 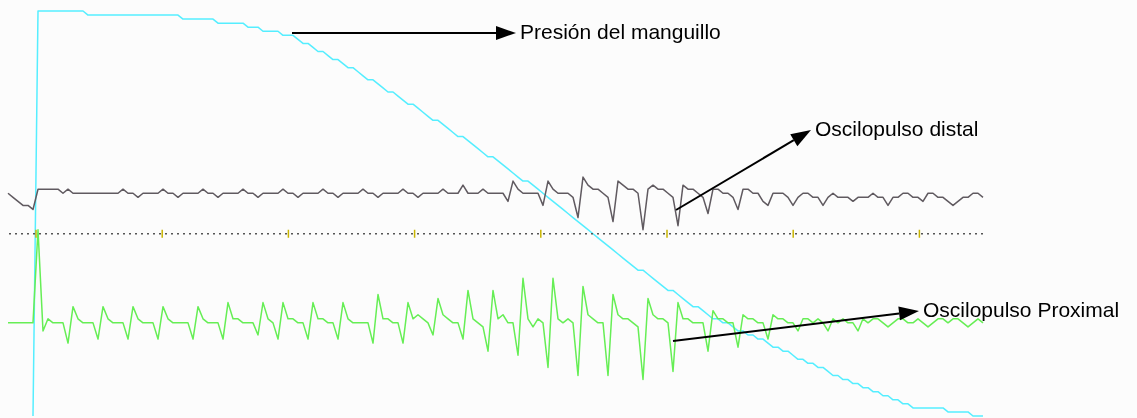 What do you see at coordinates (620, 31) in the screenshot?
I see `annotation: Presión del manguillo` at bounding box center [620, 31].